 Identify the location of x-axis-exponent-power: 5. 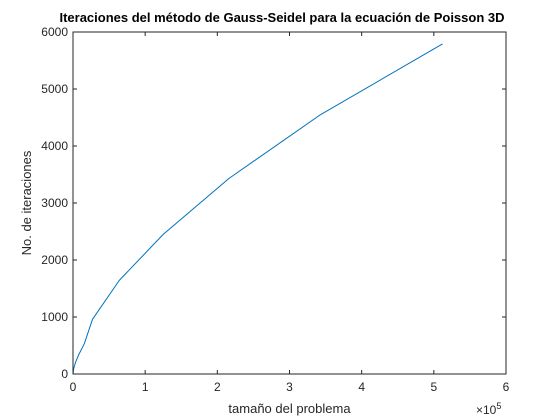
(498, 406).